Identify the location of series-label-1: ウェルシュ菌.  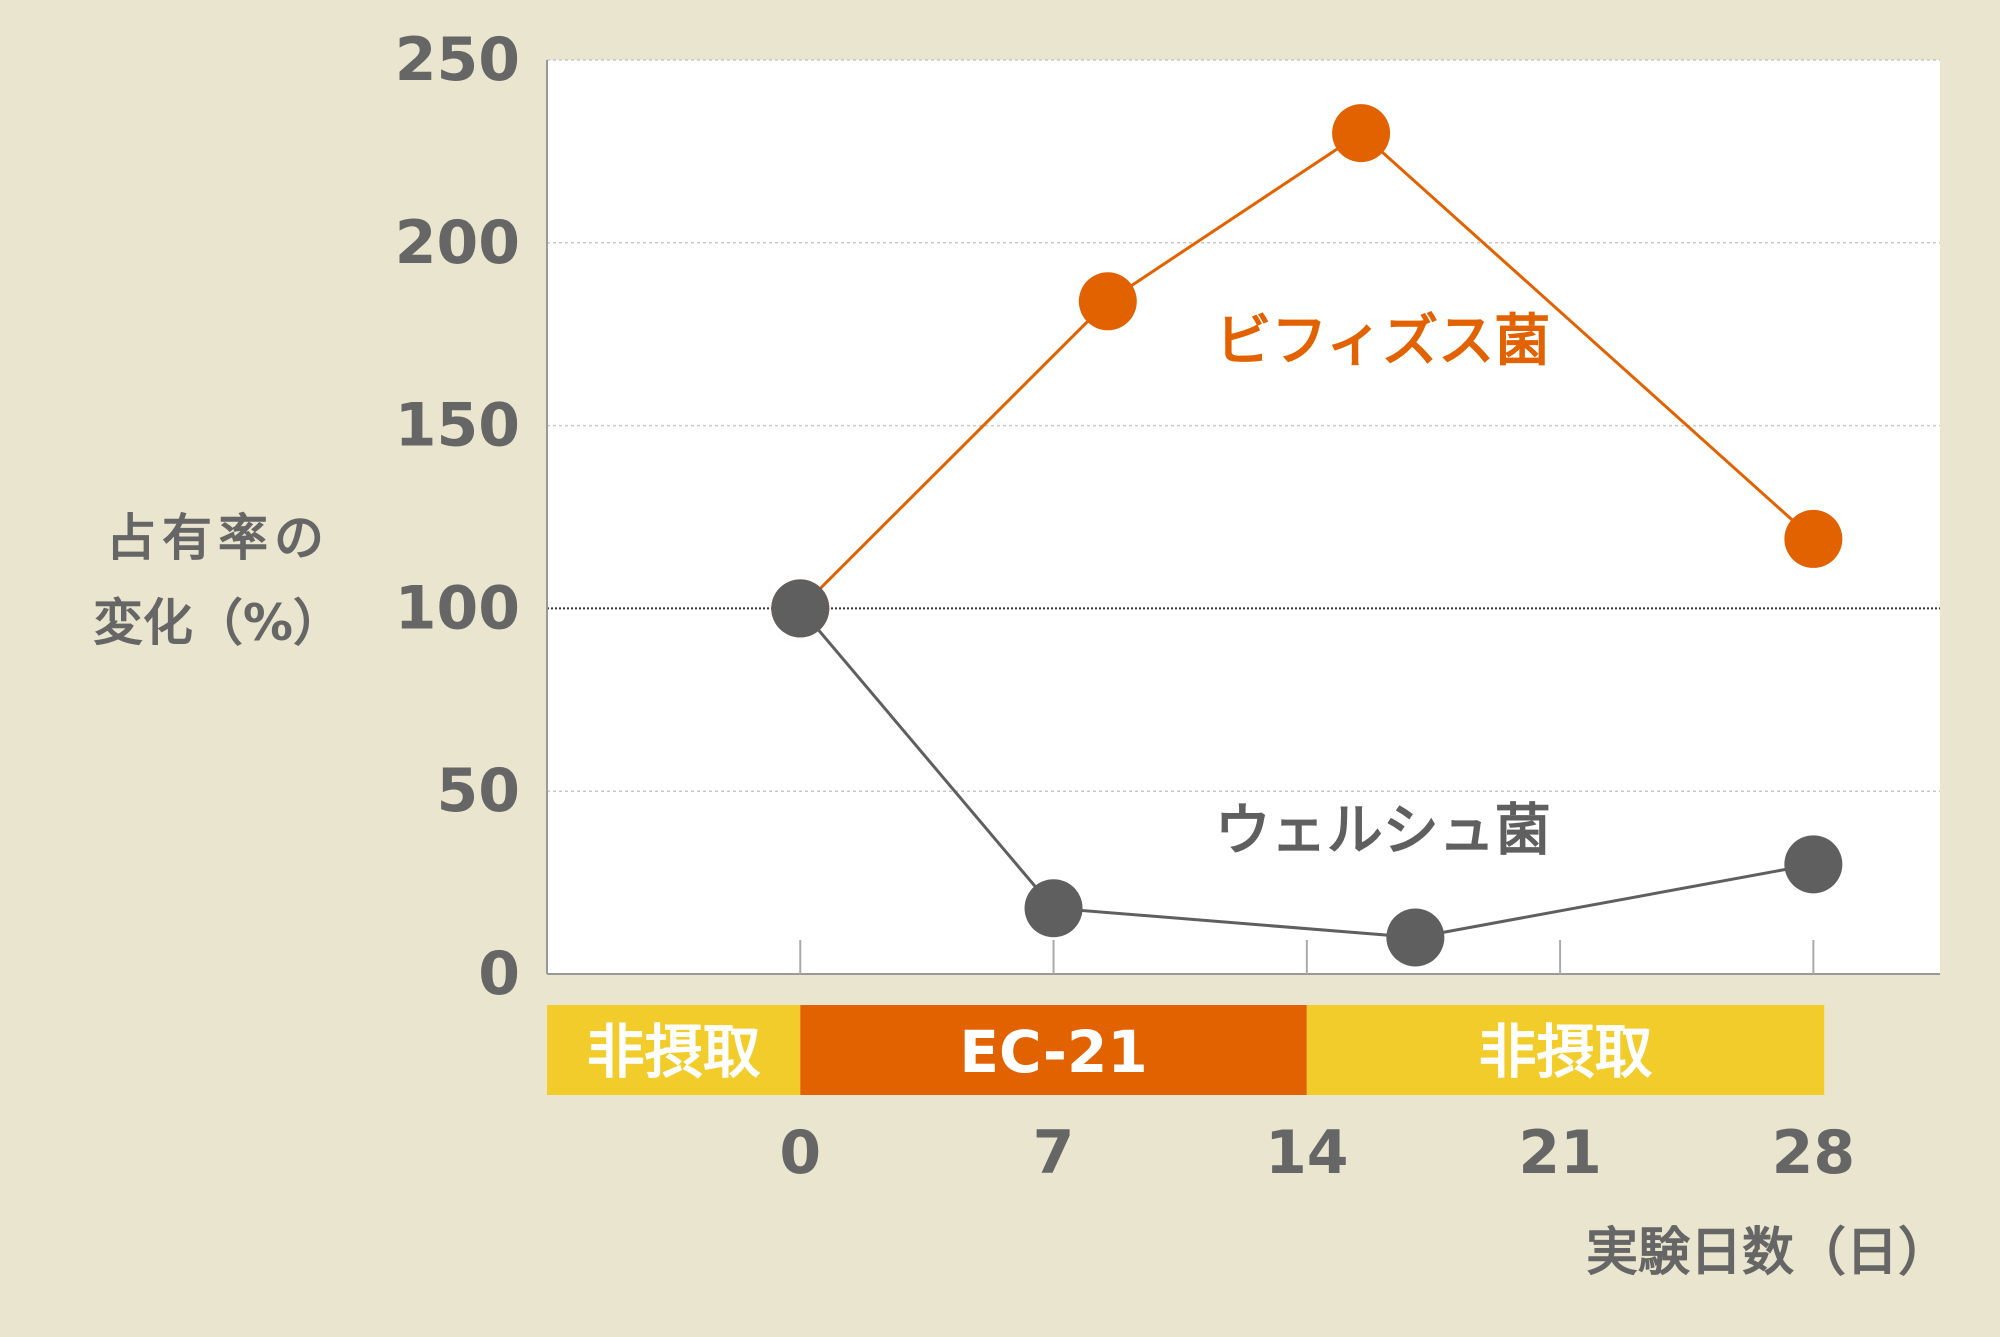
(1383, 831).